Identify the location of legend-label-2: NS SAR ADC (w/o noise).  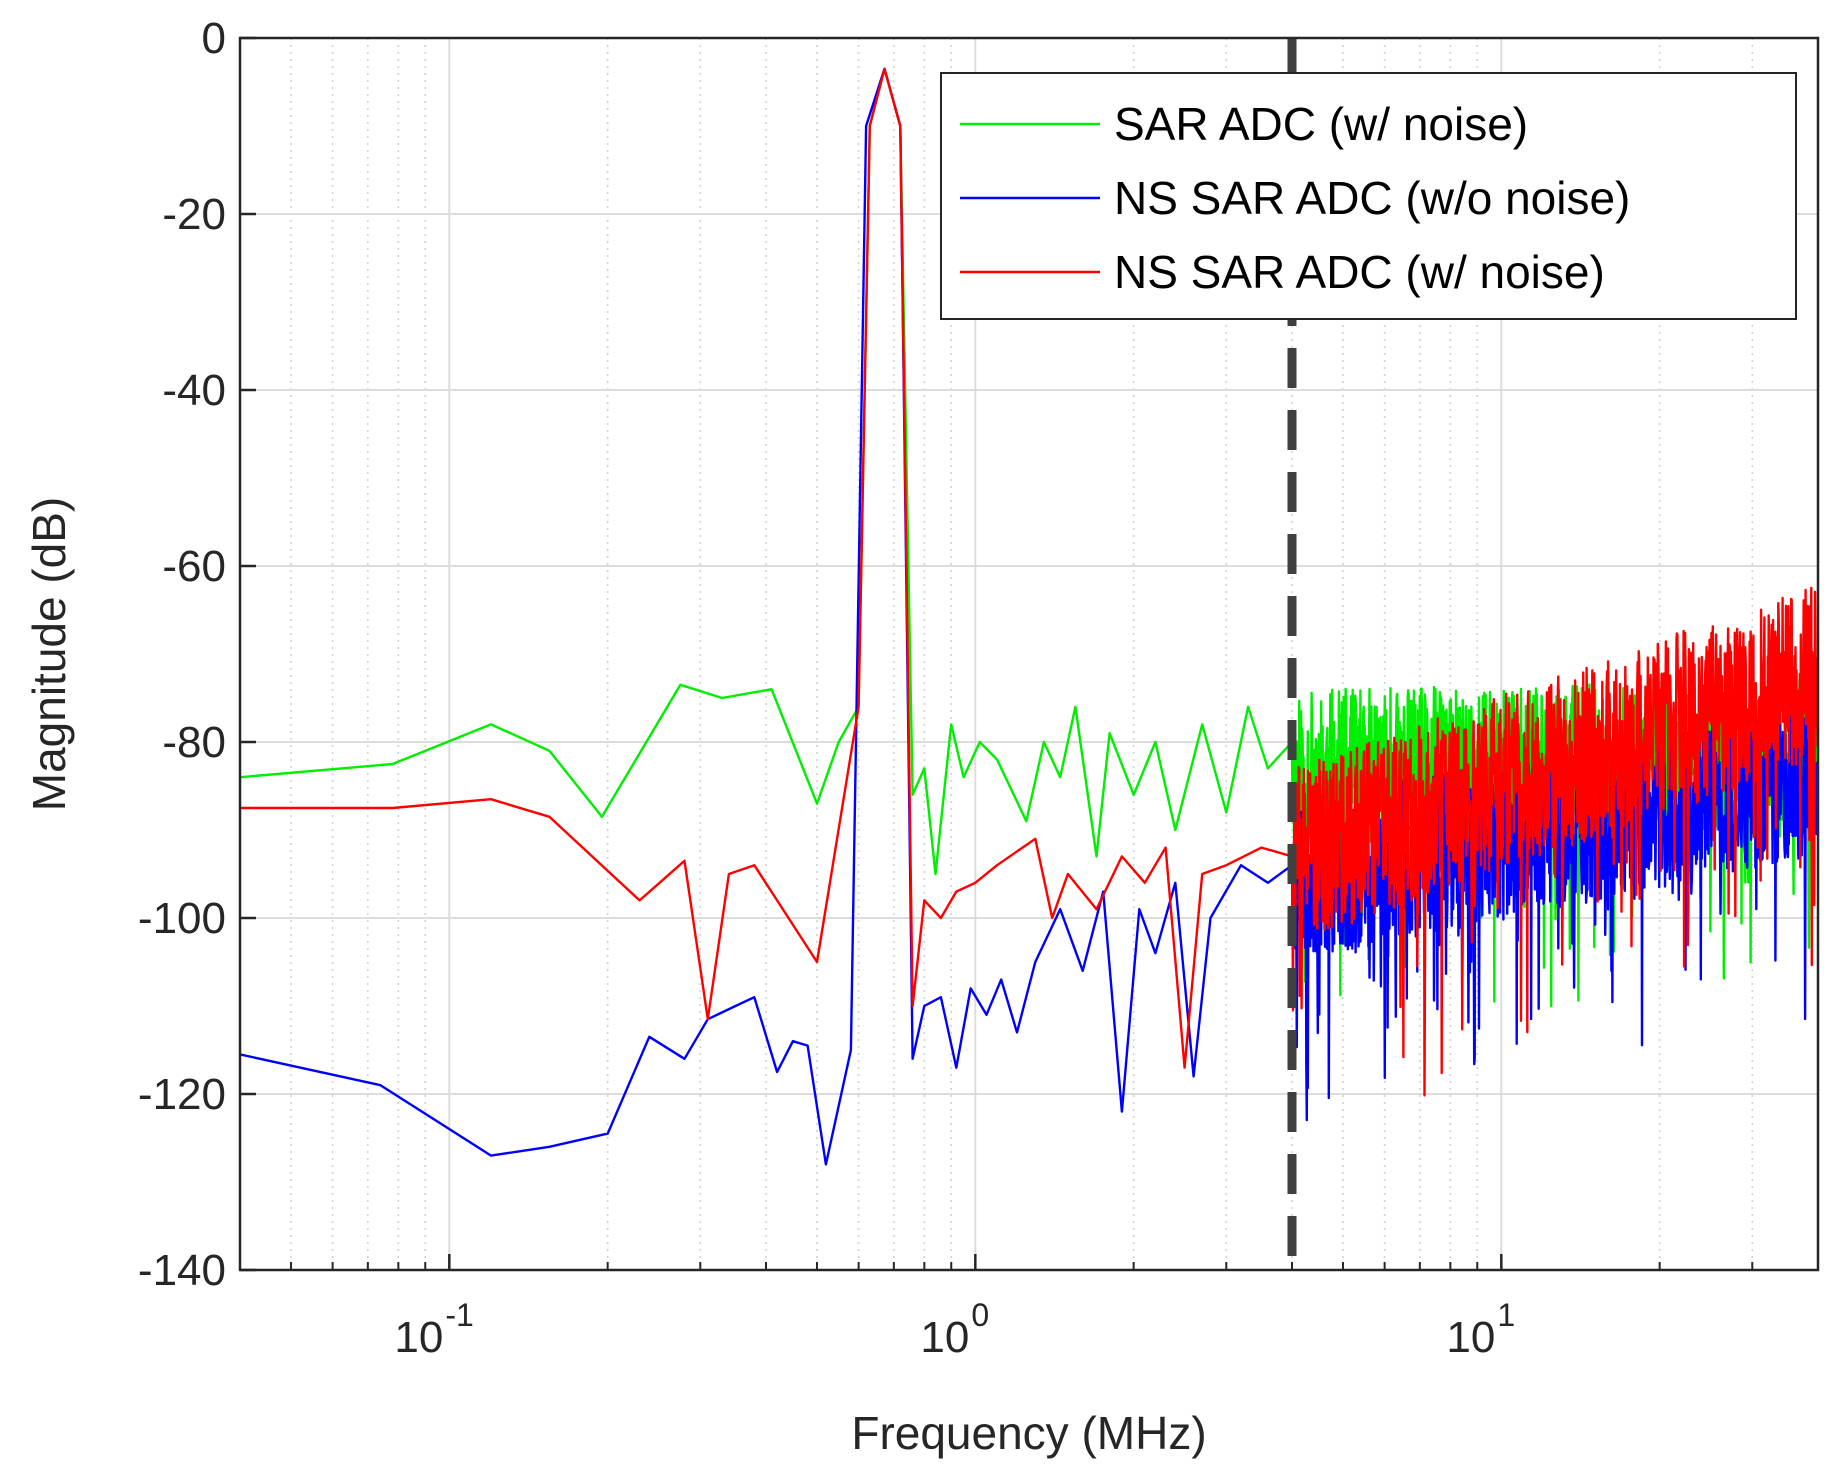
(1372, 198).